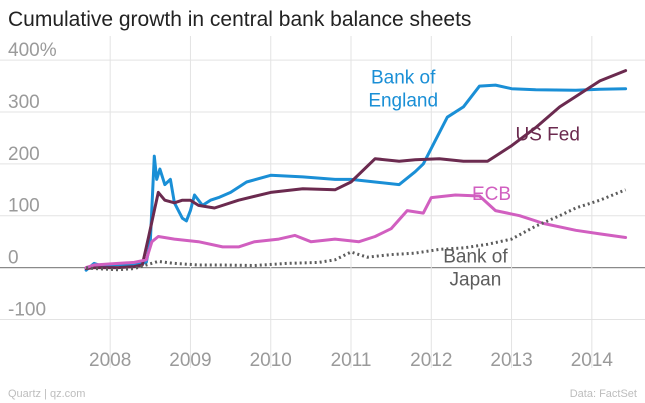 The image size is (645, 403). I want to click on y-tick-label: 300, so click(24, 102).